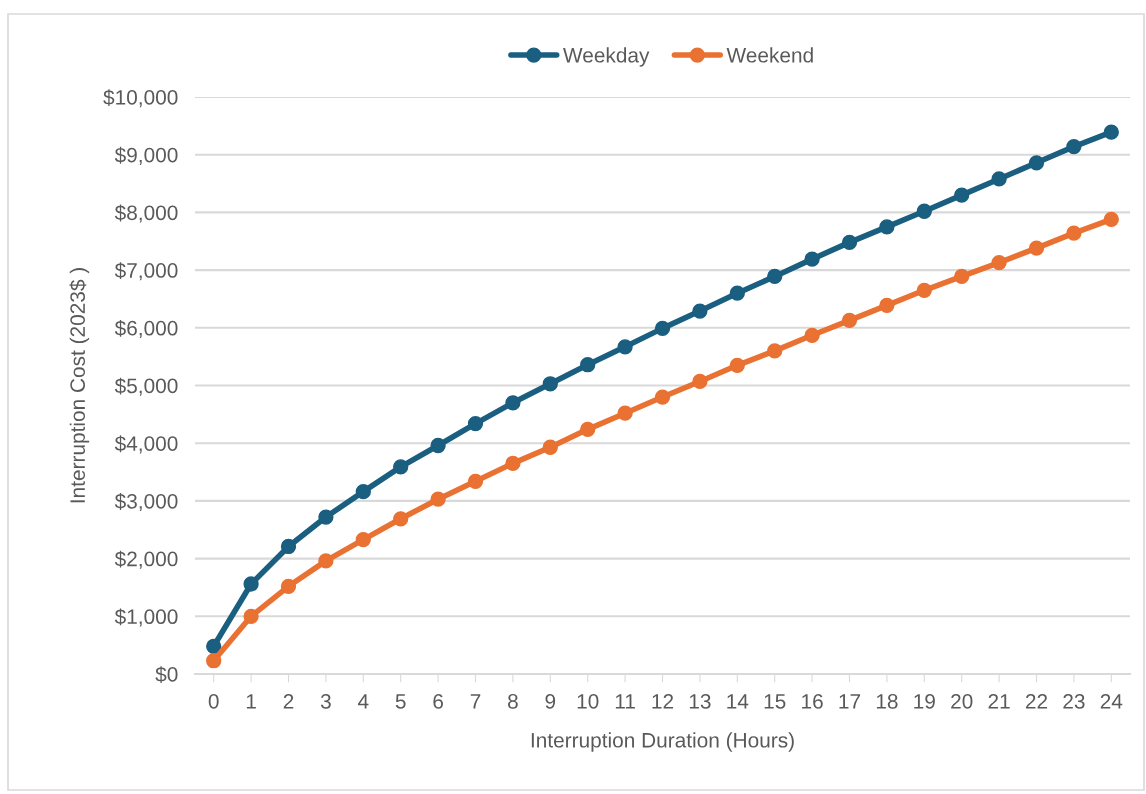 The image size is (1146, 794). Describe the element at coordinates (213, 701) in the screenshot. I see `x-tick-label: 0` at that location.